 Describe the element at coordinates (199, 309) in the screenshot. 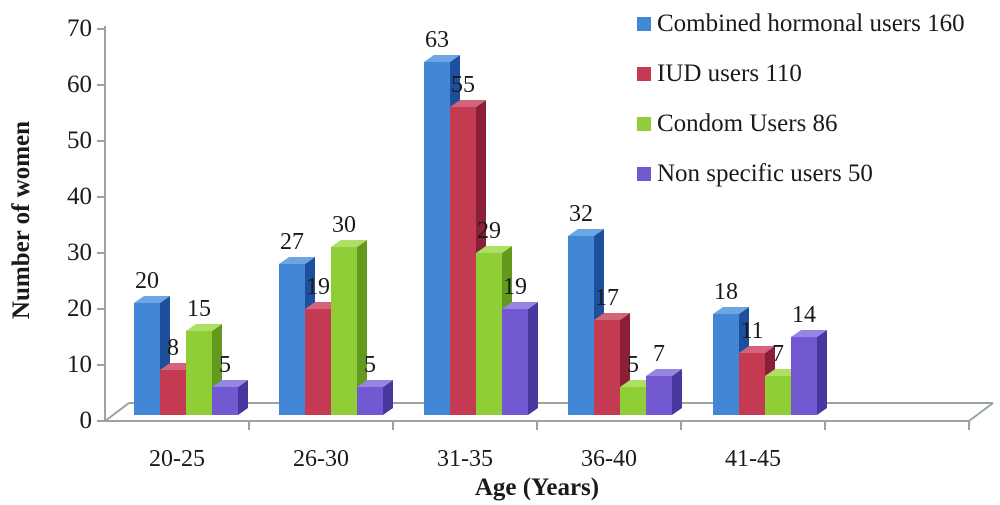

I see `value-label: 15` at that location.